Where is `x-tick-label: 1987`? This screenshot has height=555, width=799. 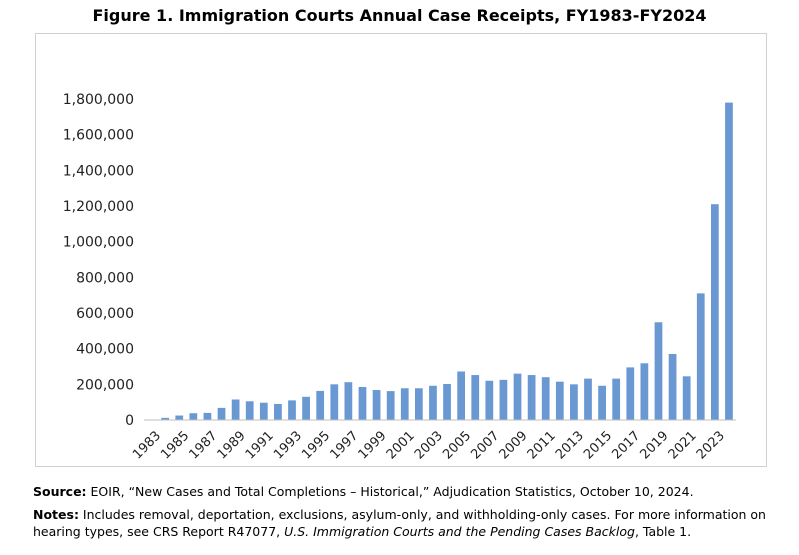 x-tick-label: 1987 is located at coordinates (203, 445).